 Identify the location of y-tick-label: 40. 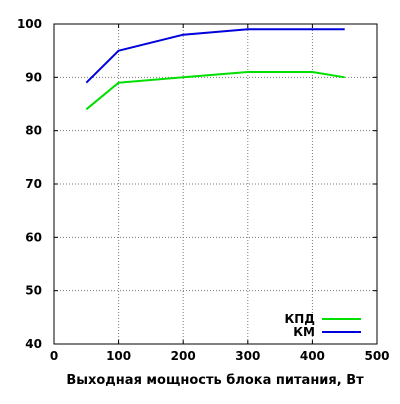
(33, 344).